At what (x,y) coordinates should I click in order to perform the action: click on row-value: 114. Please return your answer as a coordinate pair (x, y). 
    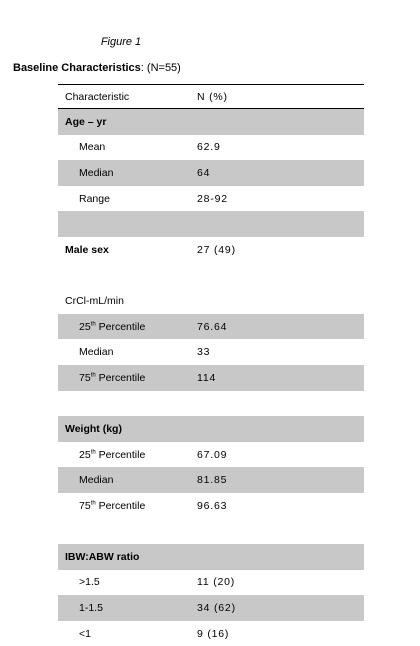
    Looking at the image, I should click on (207, 377).